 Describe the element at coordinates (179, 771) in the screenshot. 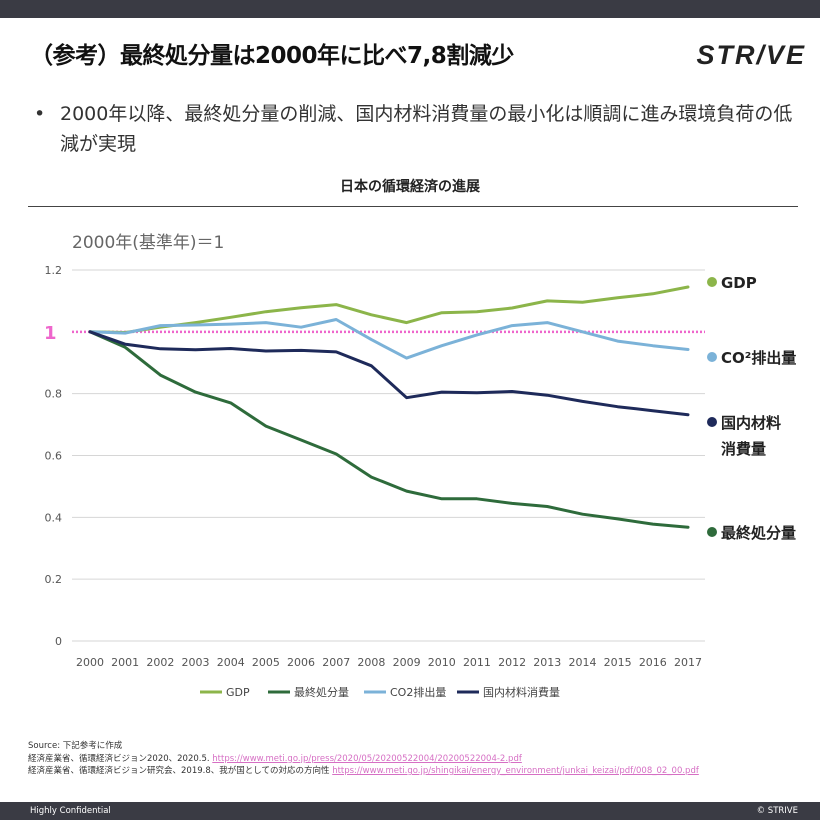

I see `source-line-2-text: 経済産業省、循環経済ビジョン研究会、2019.8、我が国としての対応の方向性` at that location.